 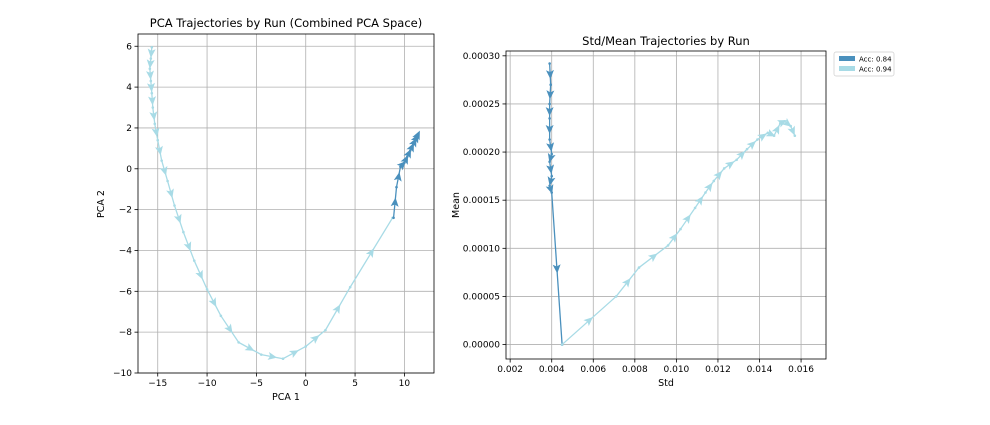 I want to click on std-mean-x-tick-label: 0.006, so click(x=593, y=370).